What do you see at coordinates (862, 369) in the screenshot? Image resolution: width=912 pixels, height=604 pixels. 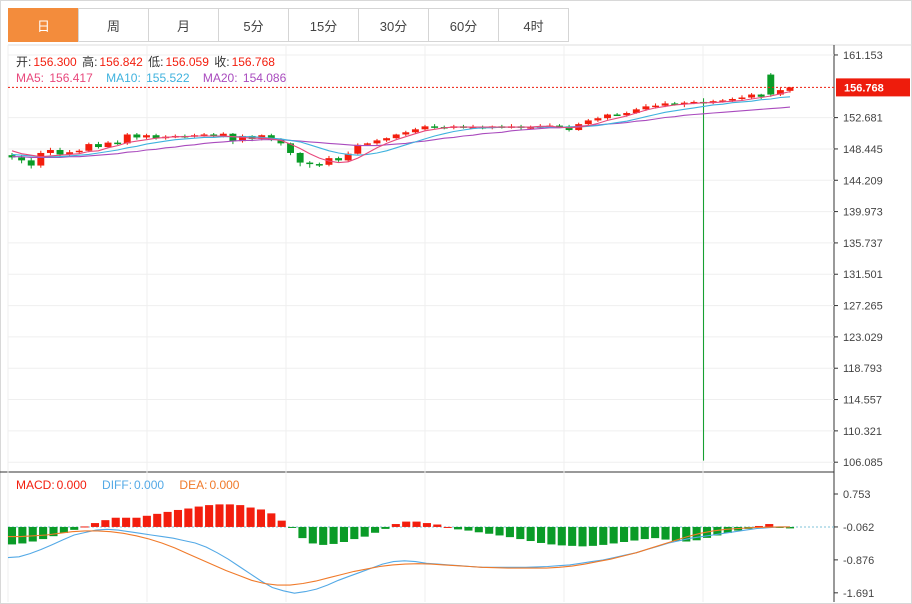 I see `price-tick-label: 118.793` at bounding box center [862, 369].